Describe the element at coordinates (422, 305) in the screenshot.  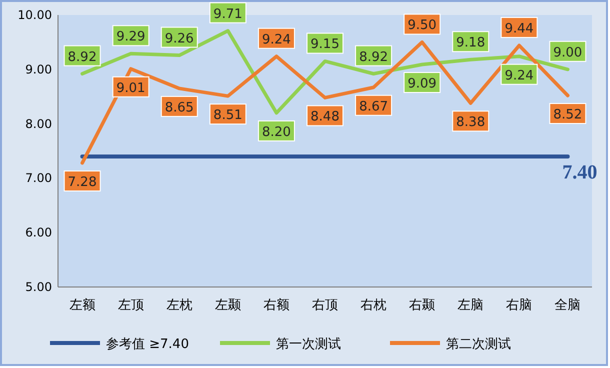
I see `x-tick-label: 右颞` at that location.